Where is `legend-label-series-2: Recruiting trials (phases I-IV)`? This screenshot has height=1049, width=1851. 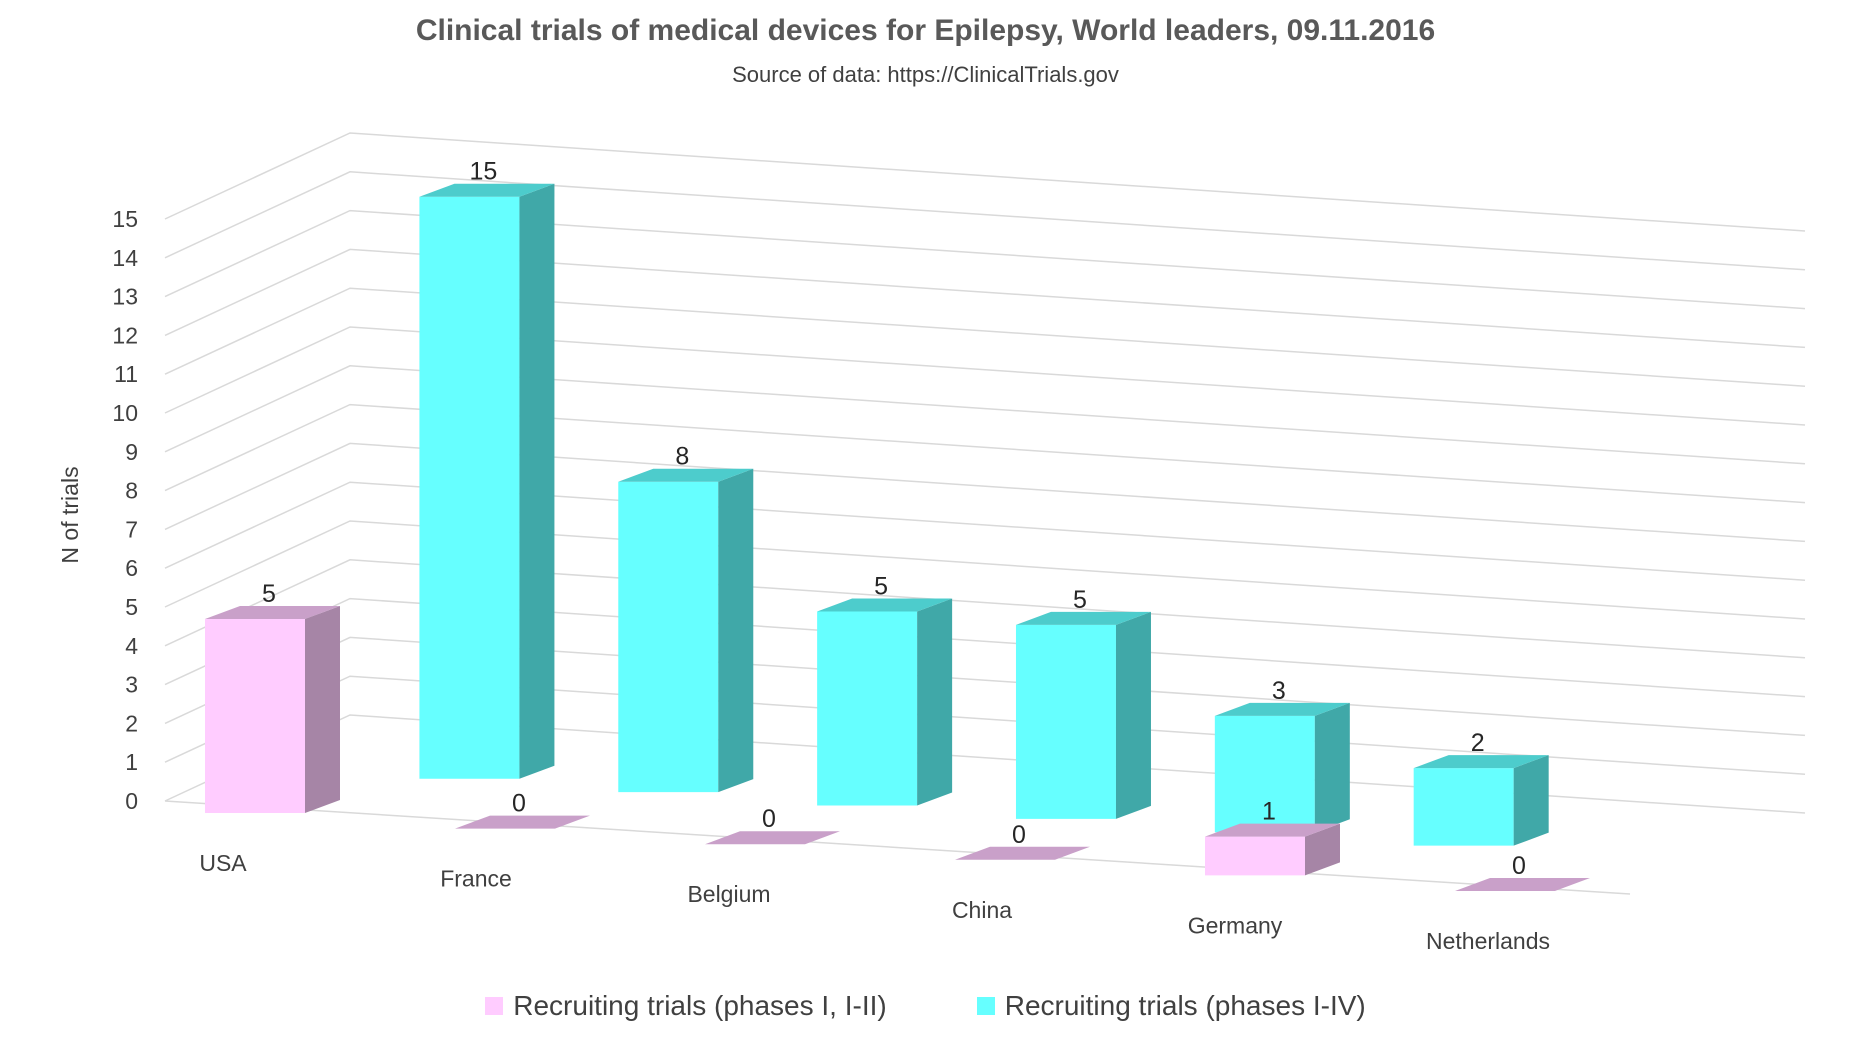
legend-label-series-2: Recruiting trials (phases I-IV) is located at coordinates (1185, 1005).